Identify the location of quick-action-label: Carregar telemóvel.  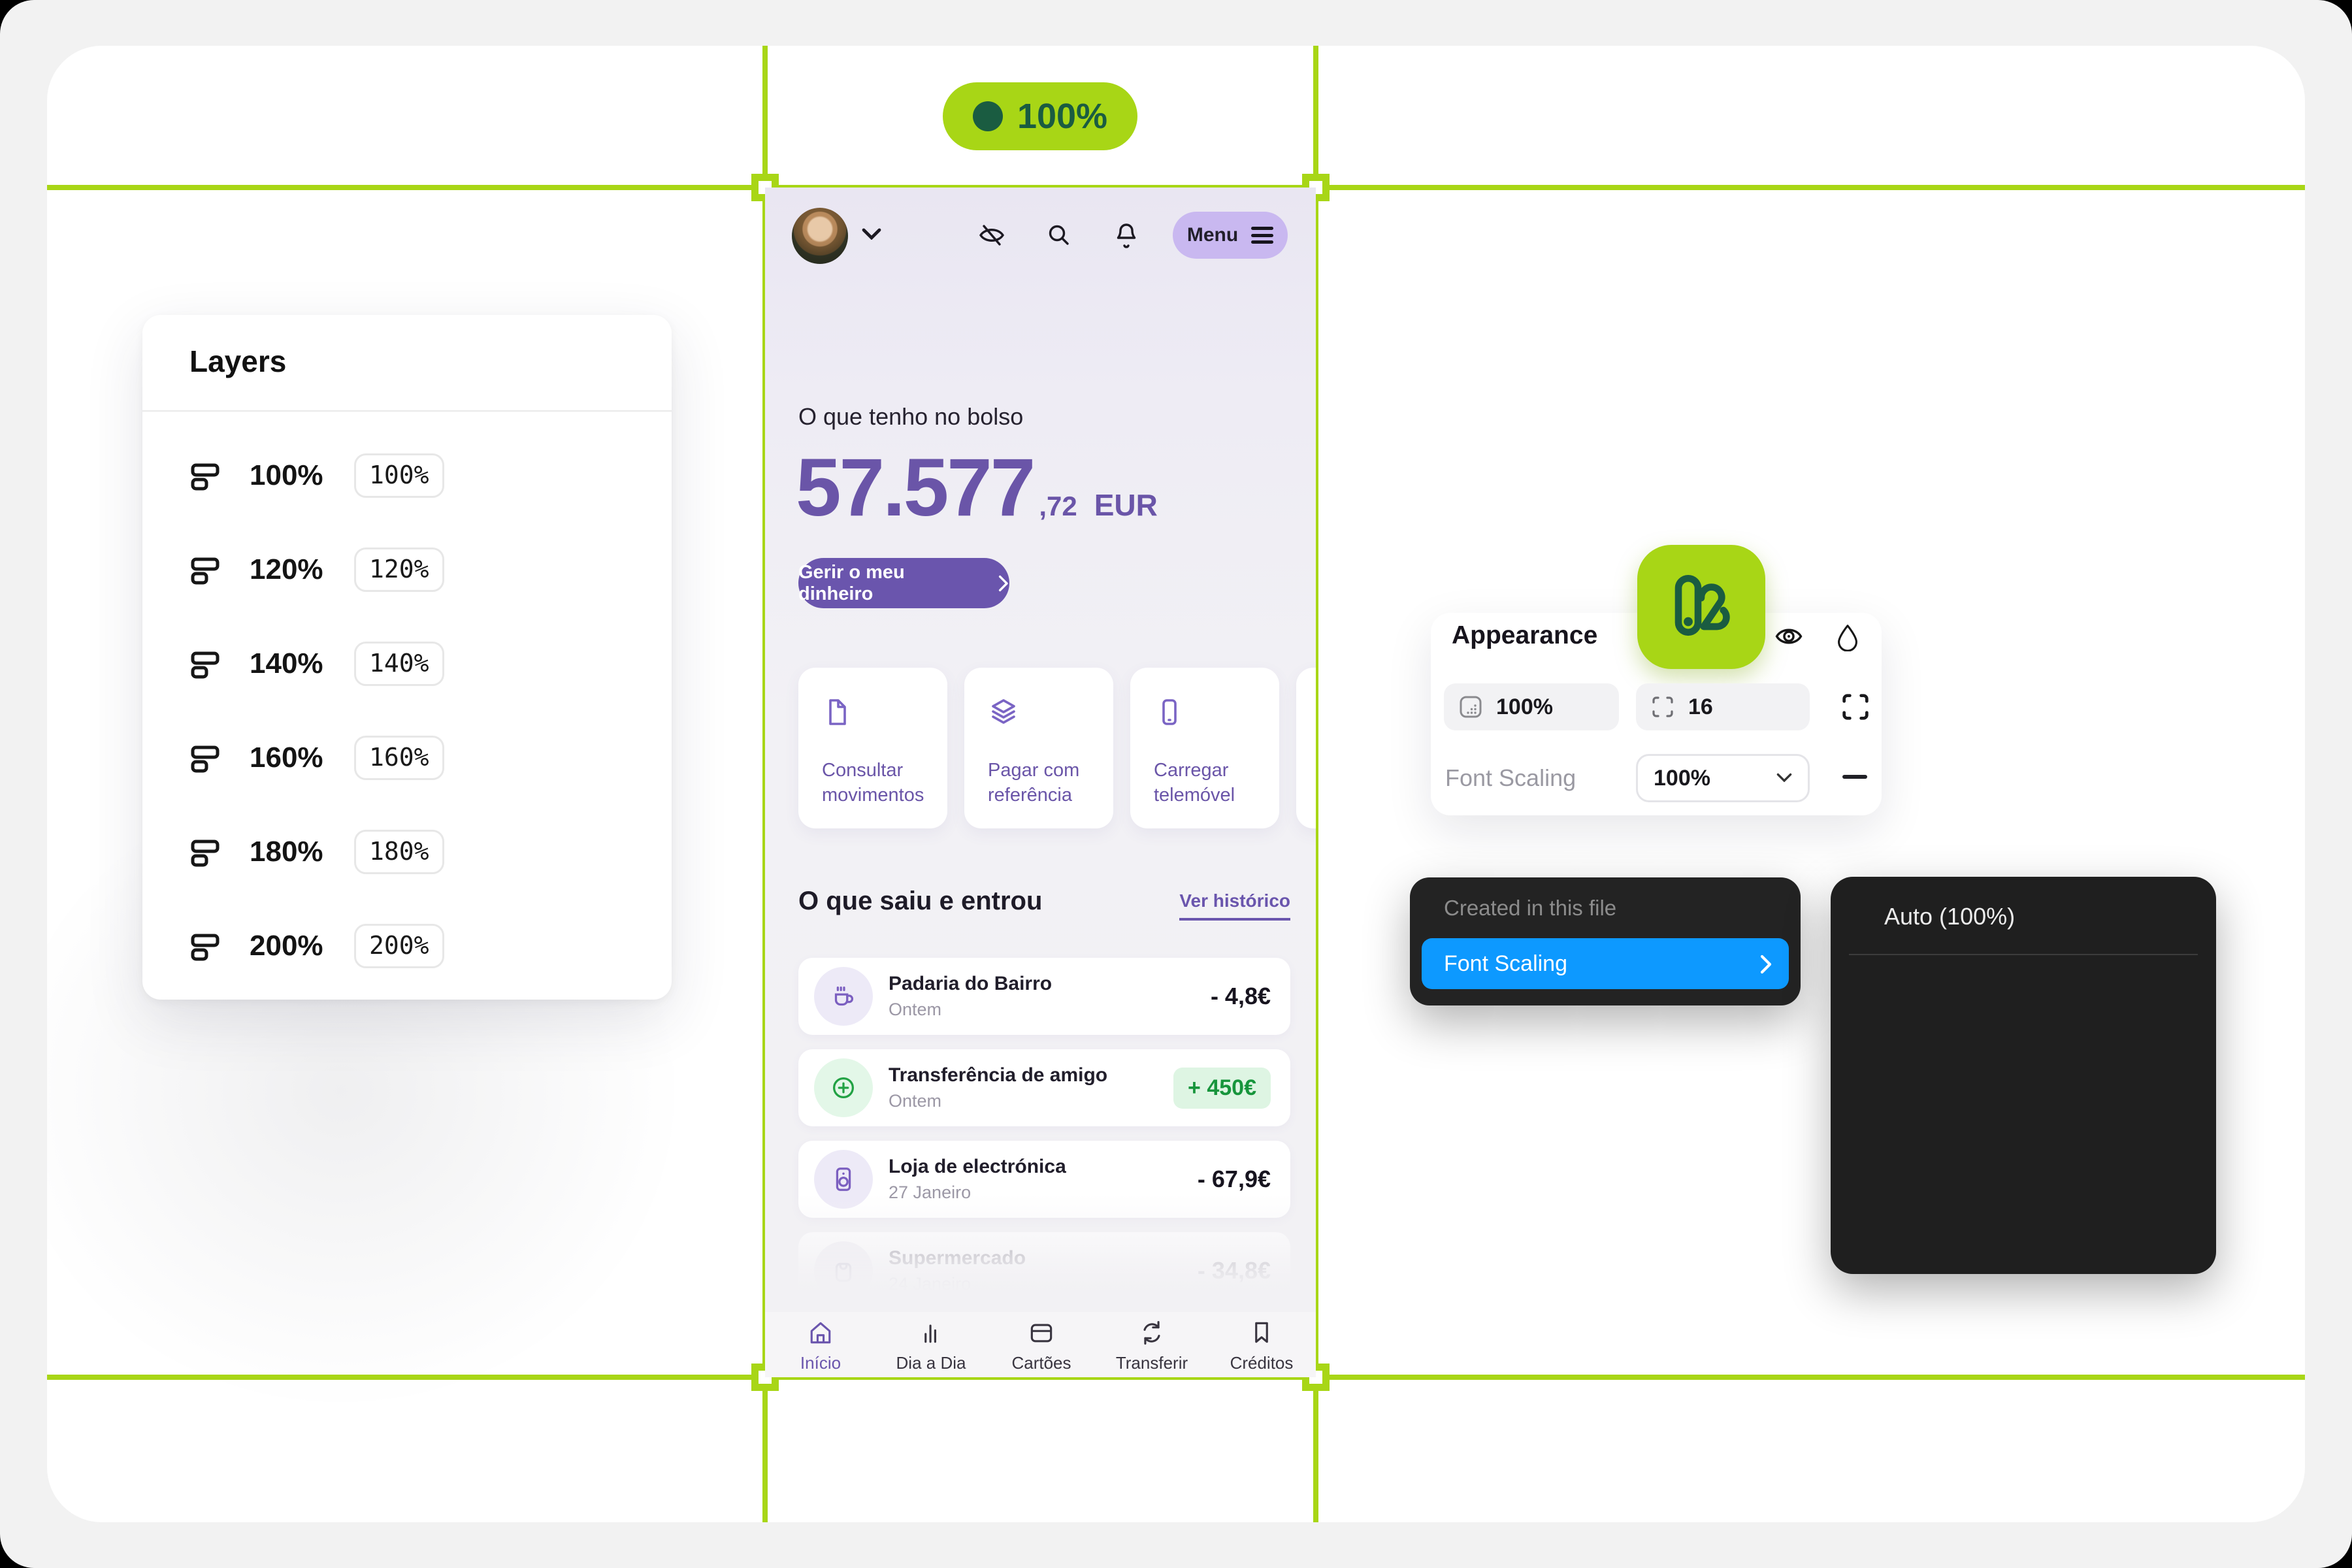
(1194, 783).